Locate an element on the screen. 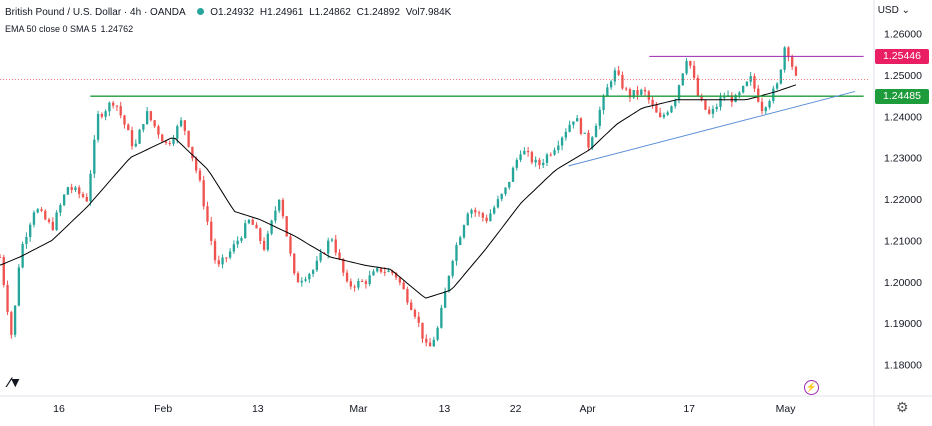 The width and height of the screenshot is (932, 426). symbol-title: British Pound / U.S. Dollar · 4h · OANDA is located at coordinates (95, 12).